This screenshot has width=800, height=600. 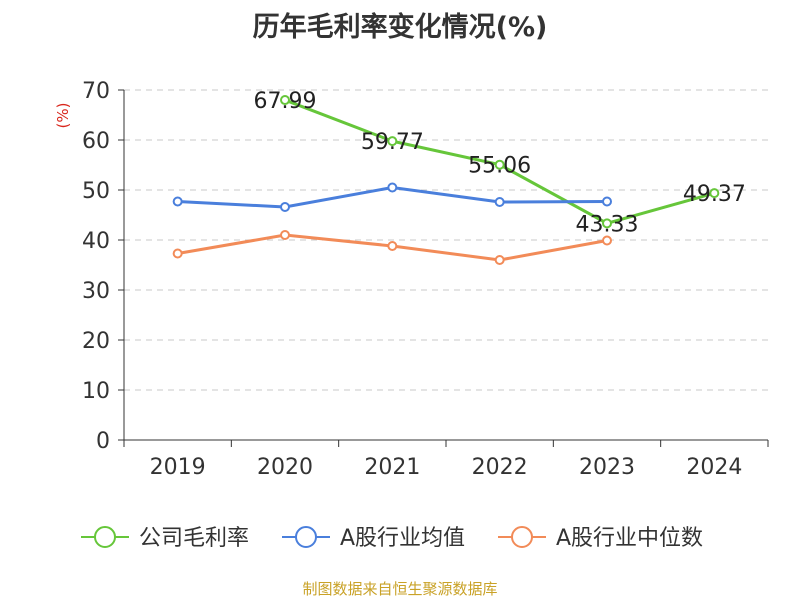 I want to click on y-tick-label: 70, so click(x=96, y=91).